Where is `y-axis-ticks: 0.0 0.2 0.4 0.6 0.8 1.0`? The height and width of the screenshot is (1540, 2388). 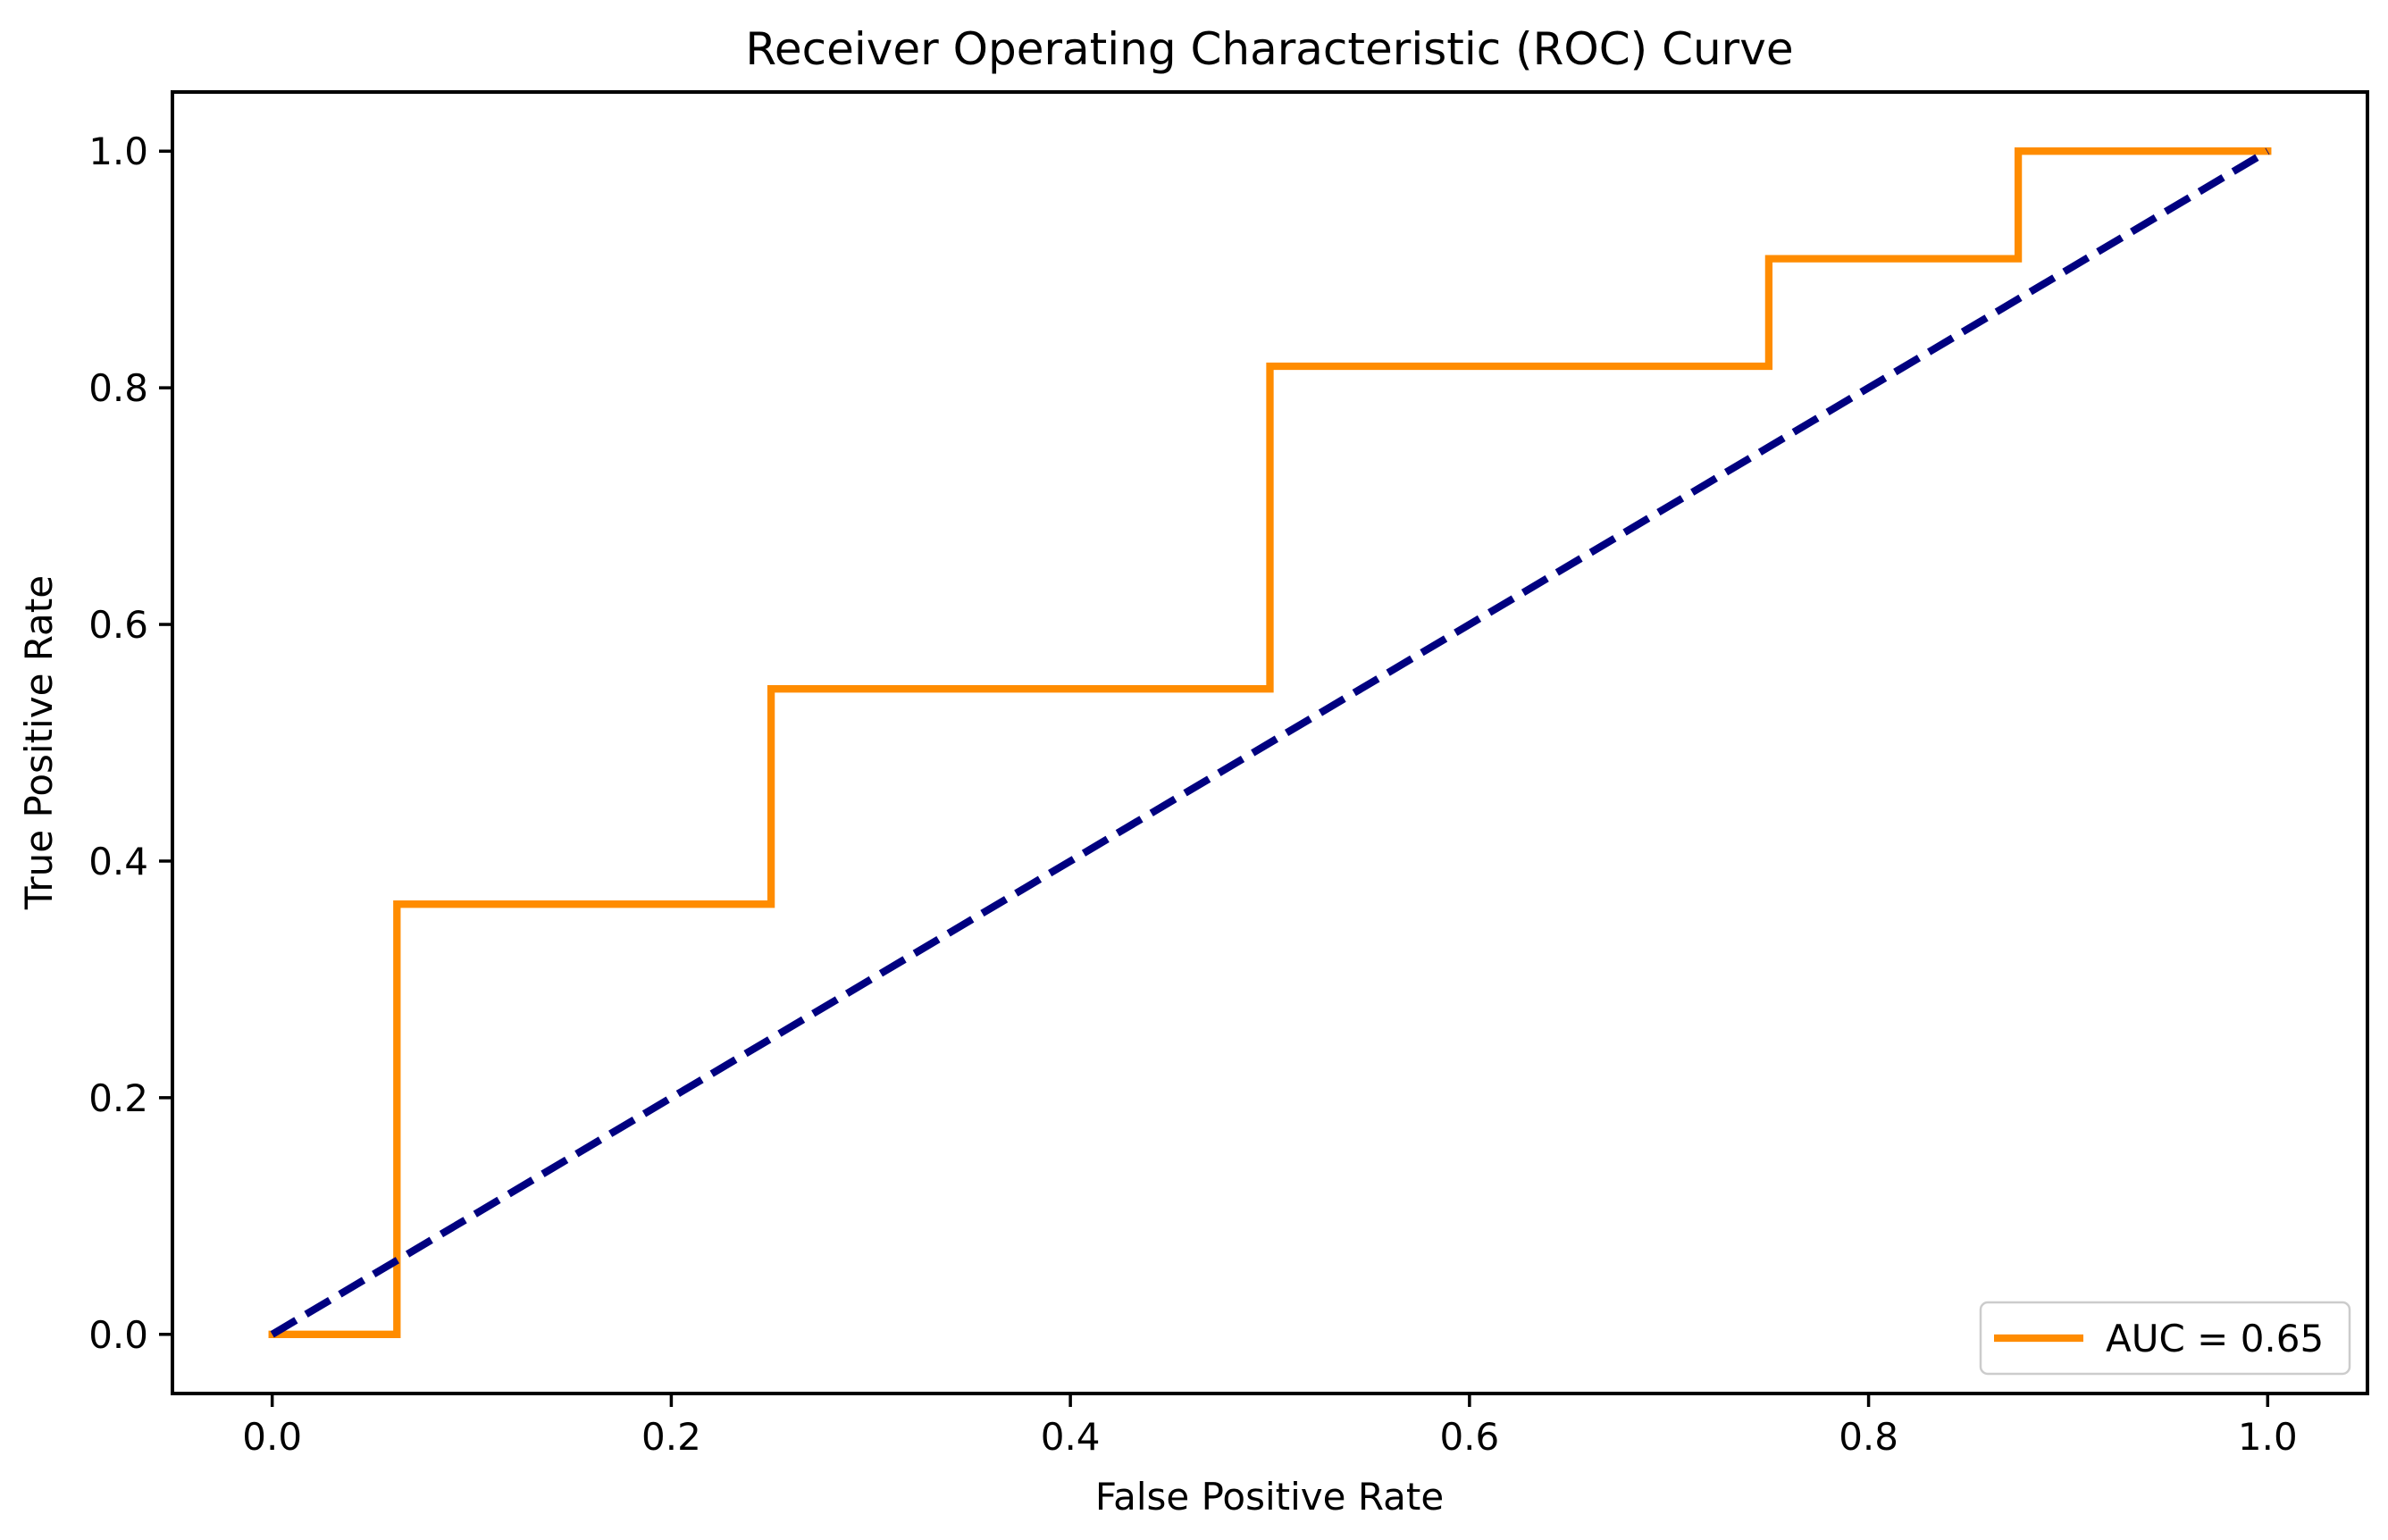
y-axis-ticks: 0.0 0.2 0.4 0.6 0.8 1.0 is located at coordinates (130, 743).